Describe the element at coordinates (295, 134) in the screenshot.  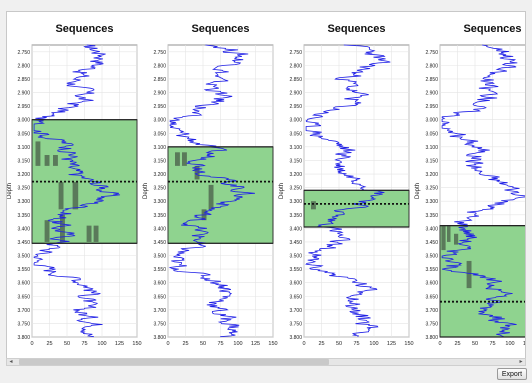
I see `y-tick-label: 3.050` at that location.